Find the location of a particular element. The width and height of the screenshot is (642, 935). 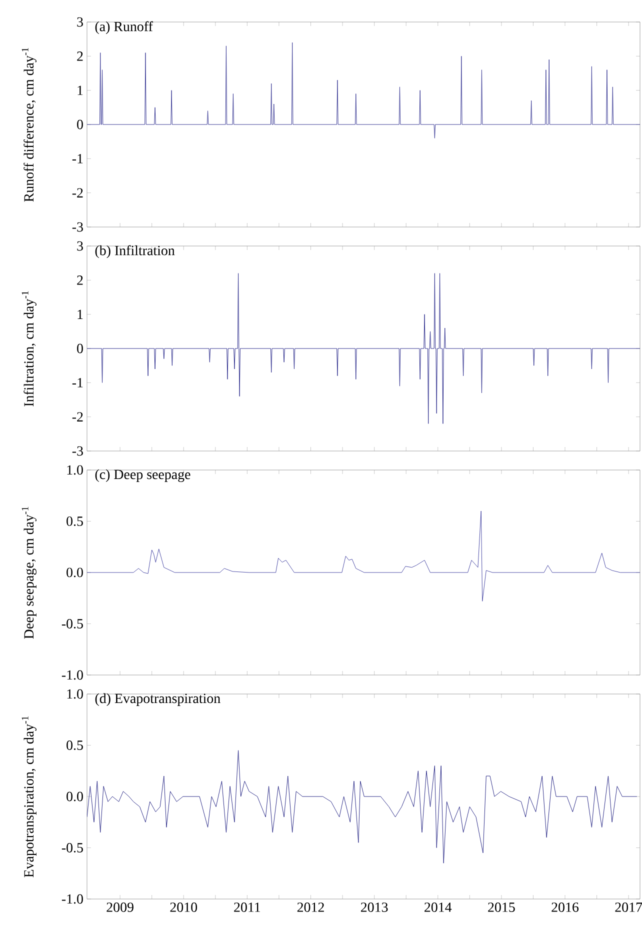

chart-title: (b) Infiltration is located at coordinates (135, 251).